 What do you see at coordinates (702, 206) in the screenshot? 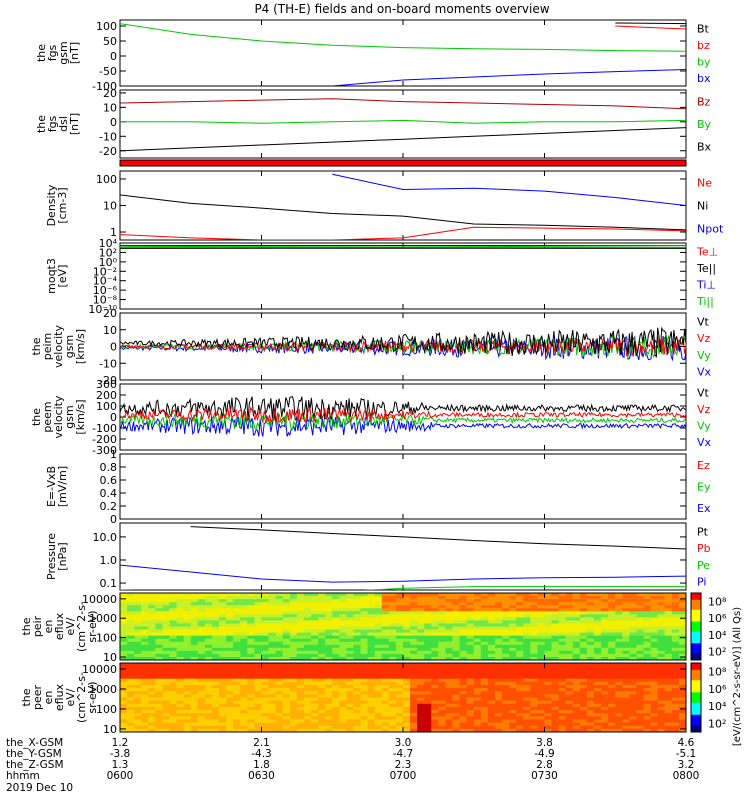
I see `legend-ni: Ni` at bounding box center [702, 206].